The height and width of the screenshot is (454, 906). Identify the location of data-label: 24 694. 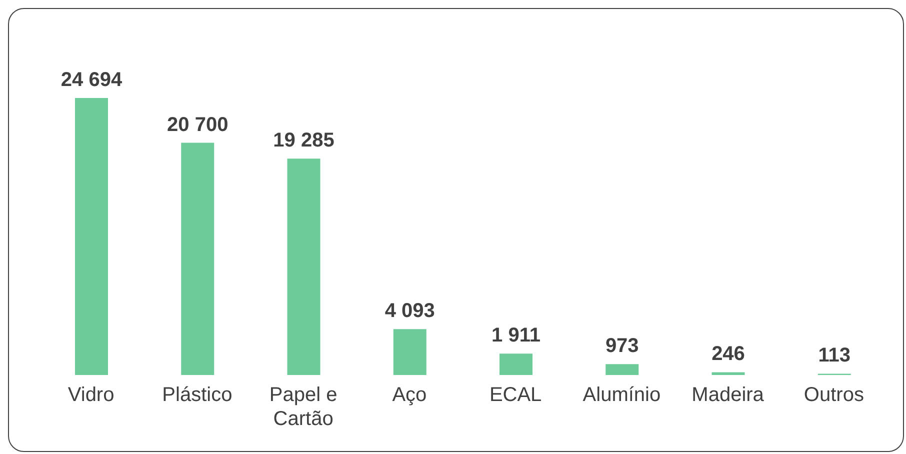
(91, 80).